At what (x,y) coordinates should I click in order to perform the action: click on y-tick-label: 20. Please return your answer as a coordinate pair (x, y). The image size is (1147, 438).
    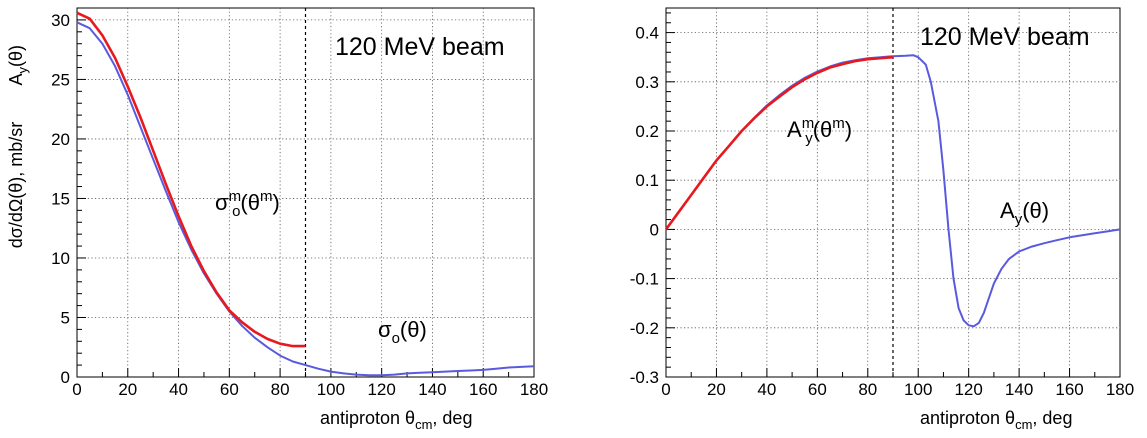
    Looking at the image, I should click on (60, 139).